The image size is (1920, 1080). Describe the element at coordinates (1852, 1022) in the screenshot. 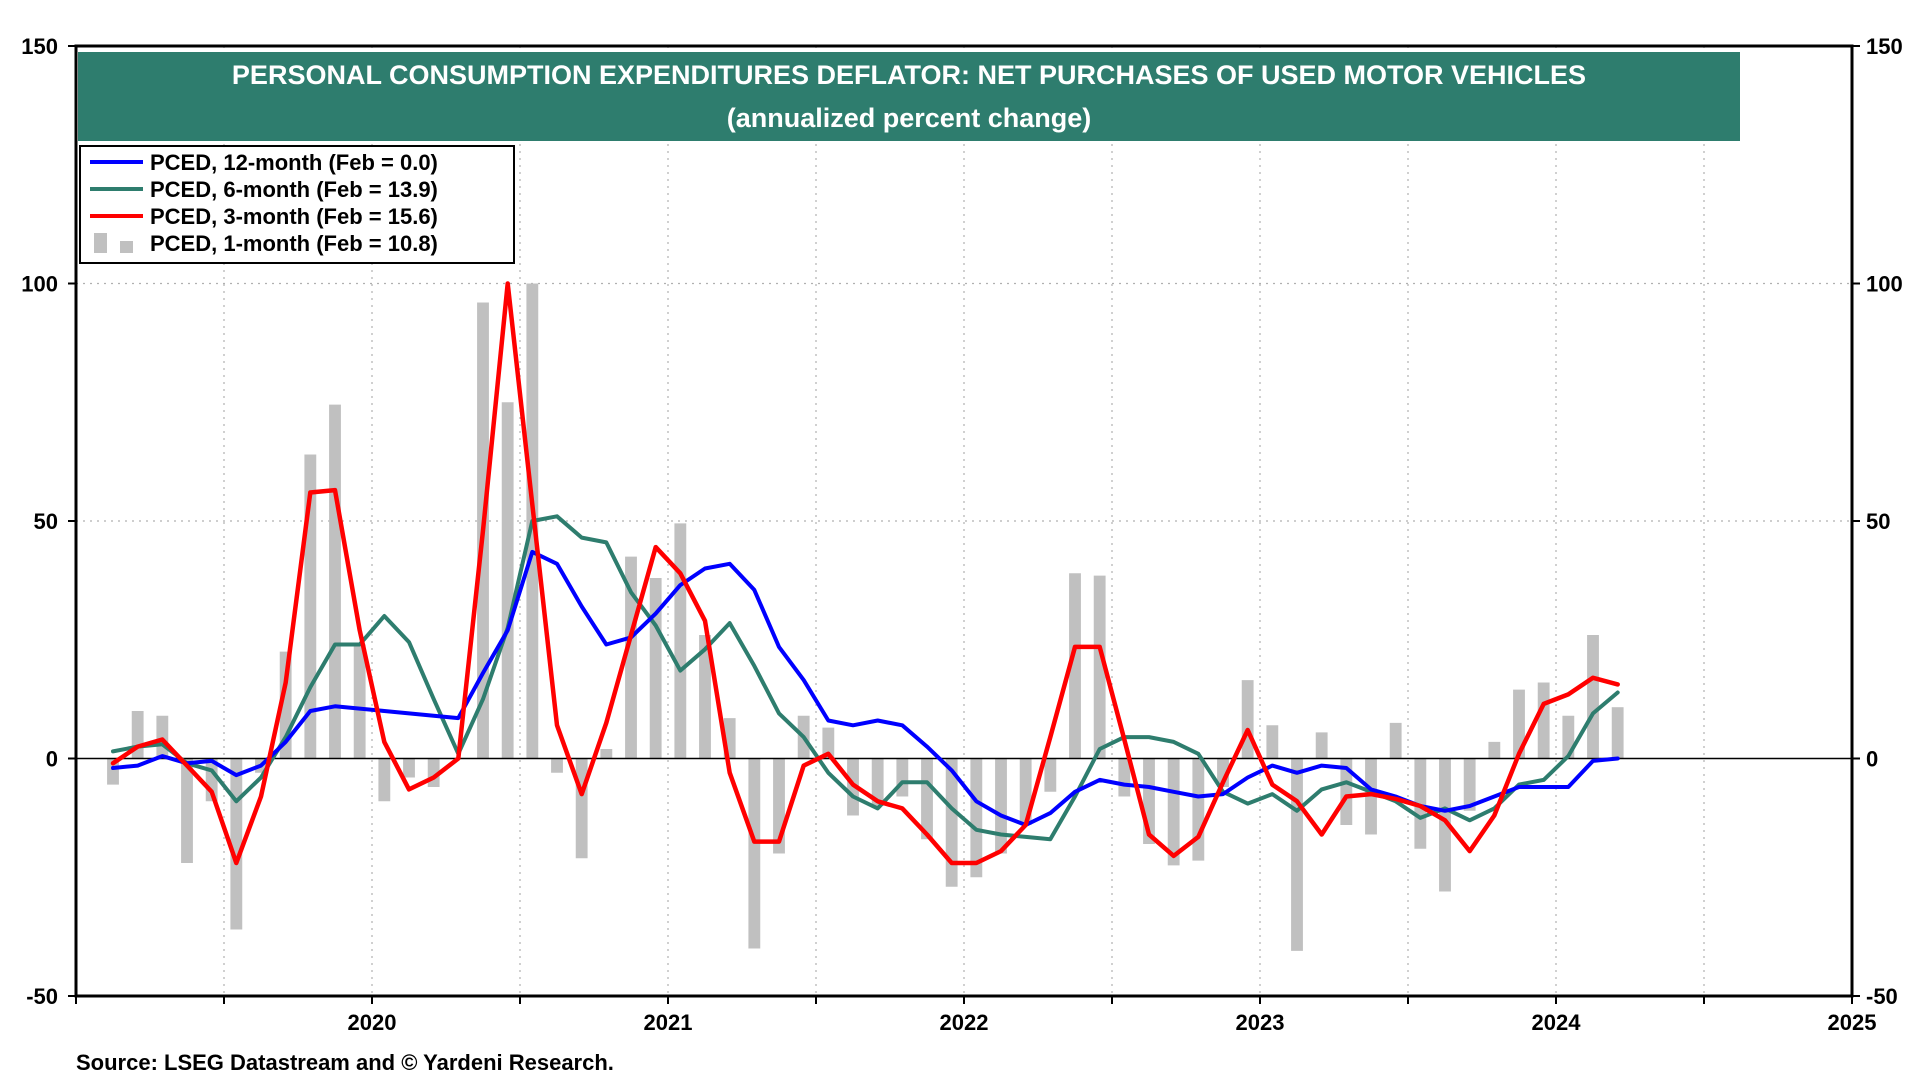

I see `x-tick-label: 2025` at that location.